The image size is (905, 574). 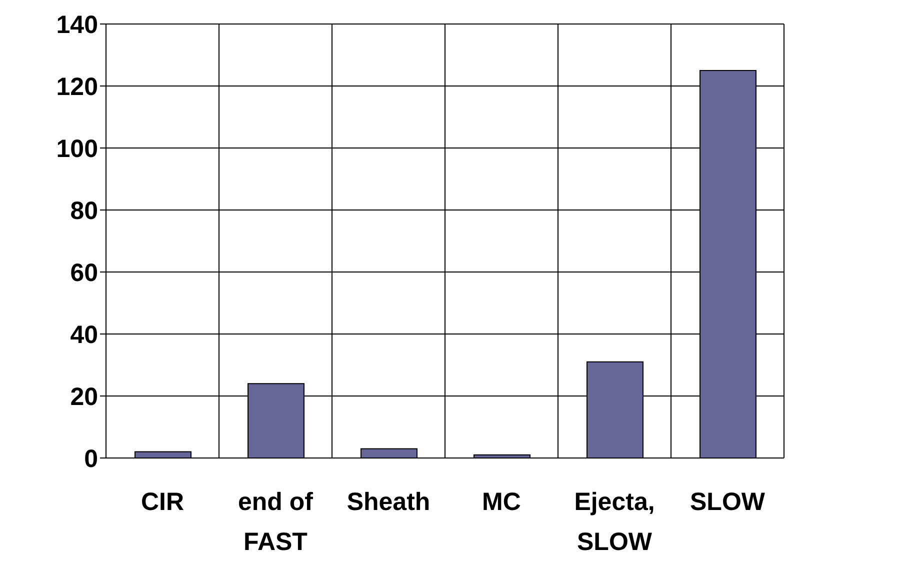 I want to click on x-tick-label: CIR, so click(x=162, y=502).